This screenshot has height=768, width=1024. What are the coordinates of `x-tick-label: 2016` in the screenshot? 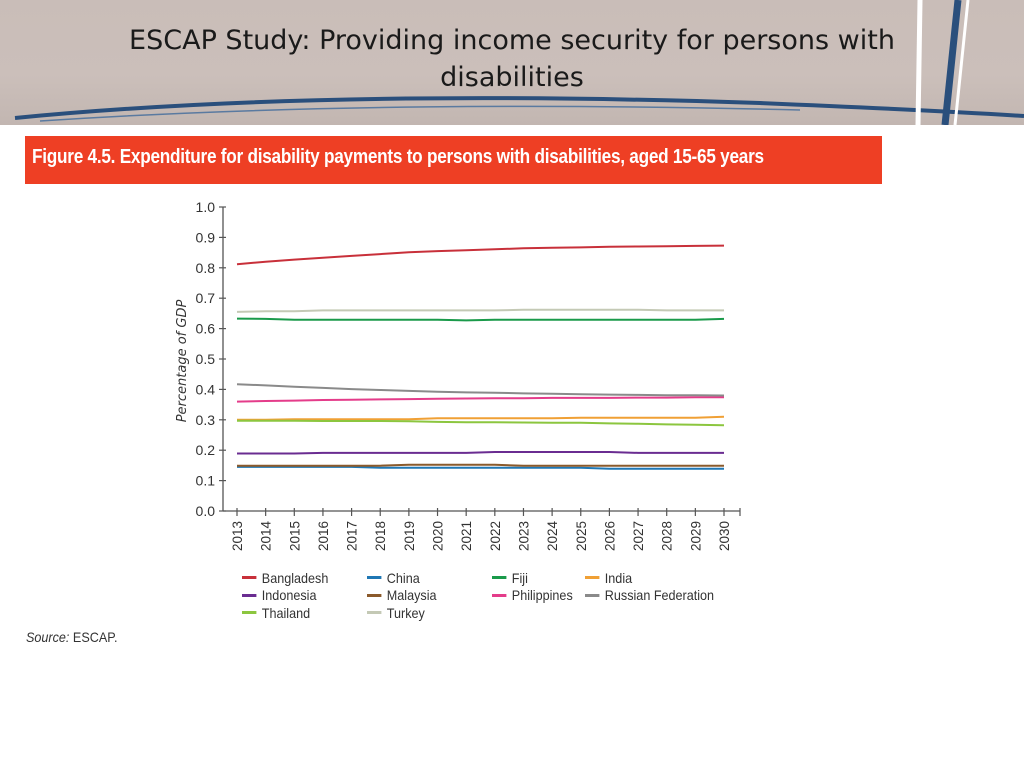 It's located at (323, 536).